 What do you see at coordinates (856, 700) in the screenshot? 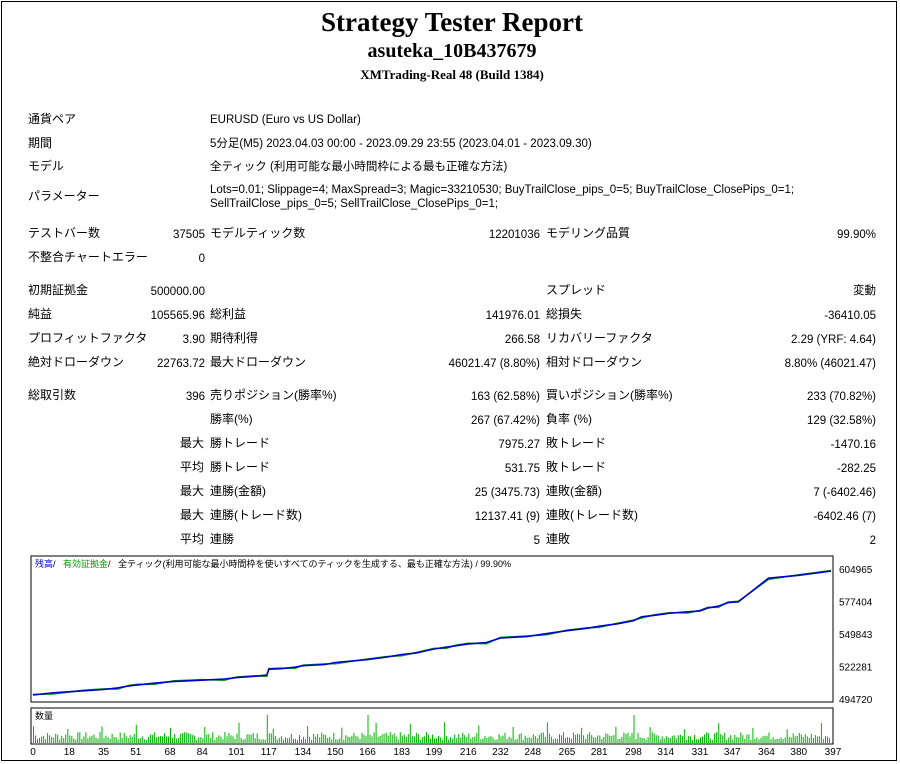
I see `y-tick-label: 494720` at bounding box center [856, 700].